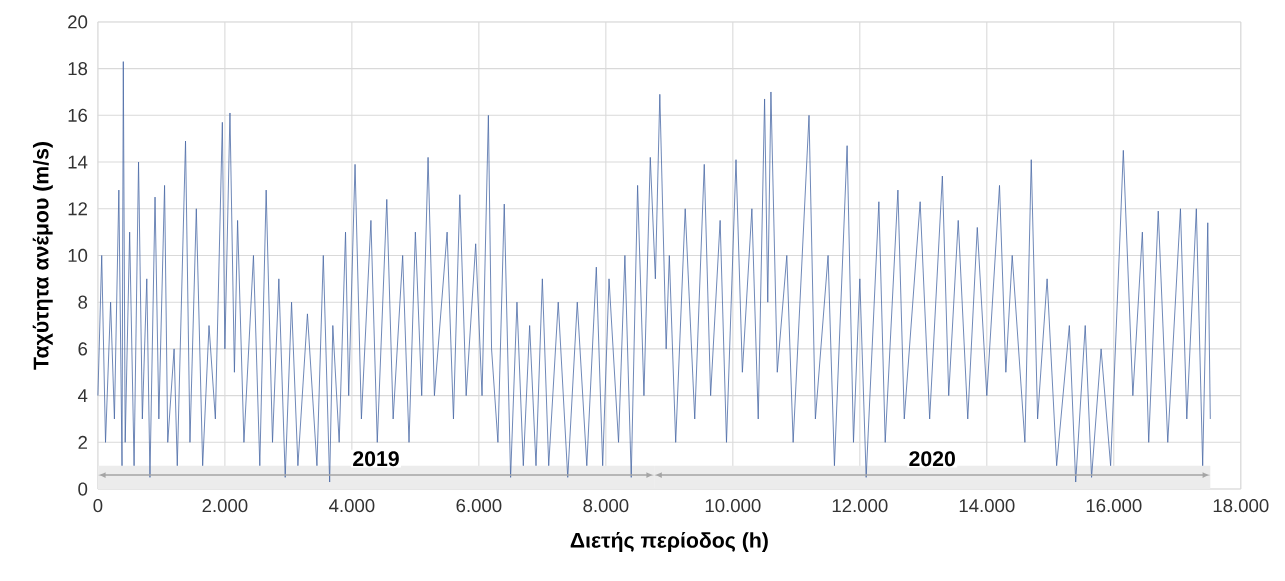  Describe the element at coordinates (606, 506) in the screenshot. I see `x-tick-label: 8.000` at that location.